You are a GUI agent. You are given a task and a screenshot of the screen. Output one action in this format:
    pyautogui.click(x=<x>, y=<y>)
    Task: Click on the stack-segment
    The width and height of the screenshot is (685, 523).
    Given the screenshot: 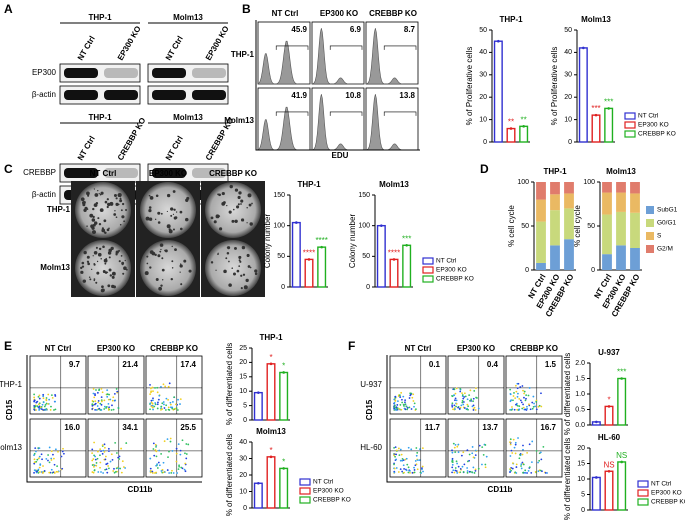 What is the action you would take?
    pyautogui.click(x=621, y=257)
    